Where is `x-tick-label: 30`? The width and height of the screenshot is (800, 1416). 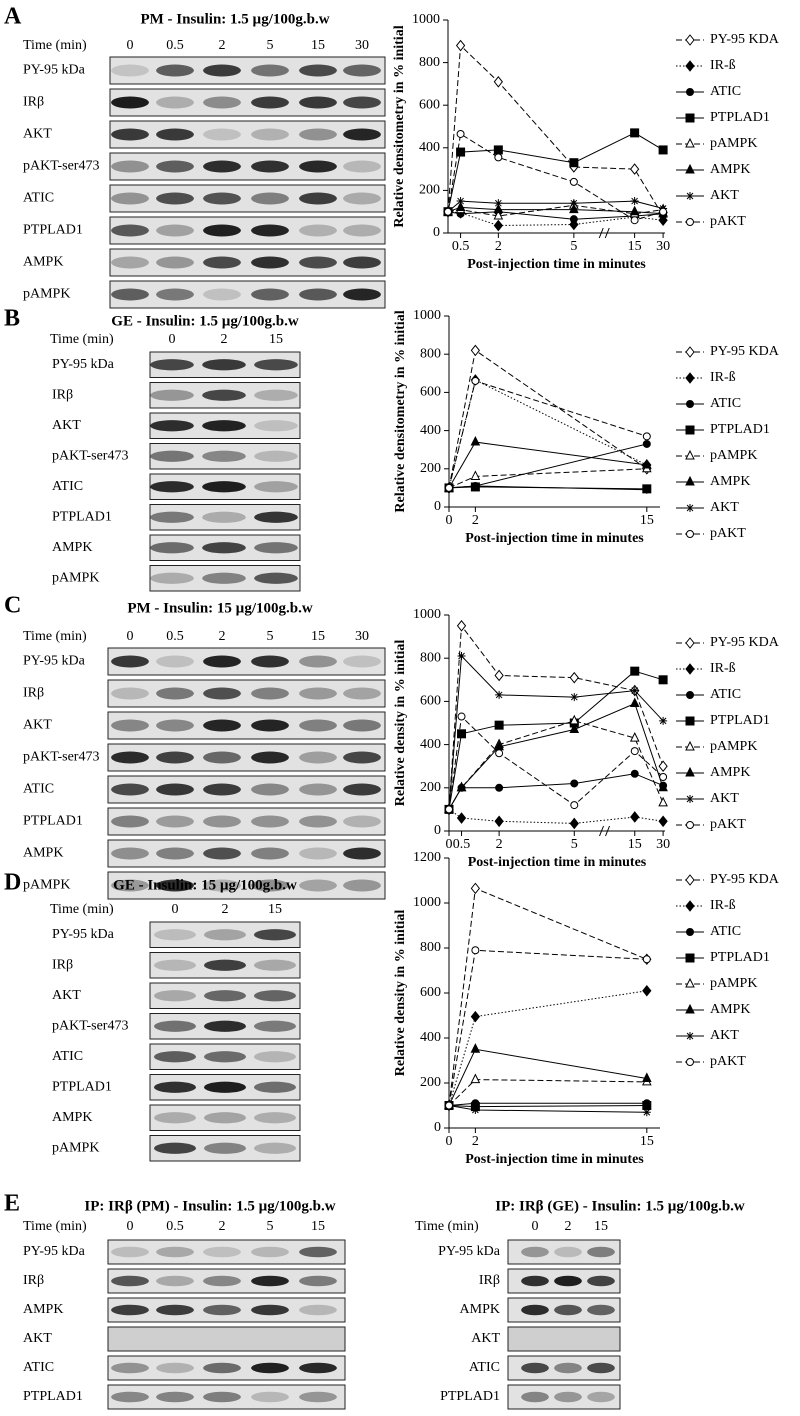
x-tick-label: 30 is located at coordinates (663, 246).